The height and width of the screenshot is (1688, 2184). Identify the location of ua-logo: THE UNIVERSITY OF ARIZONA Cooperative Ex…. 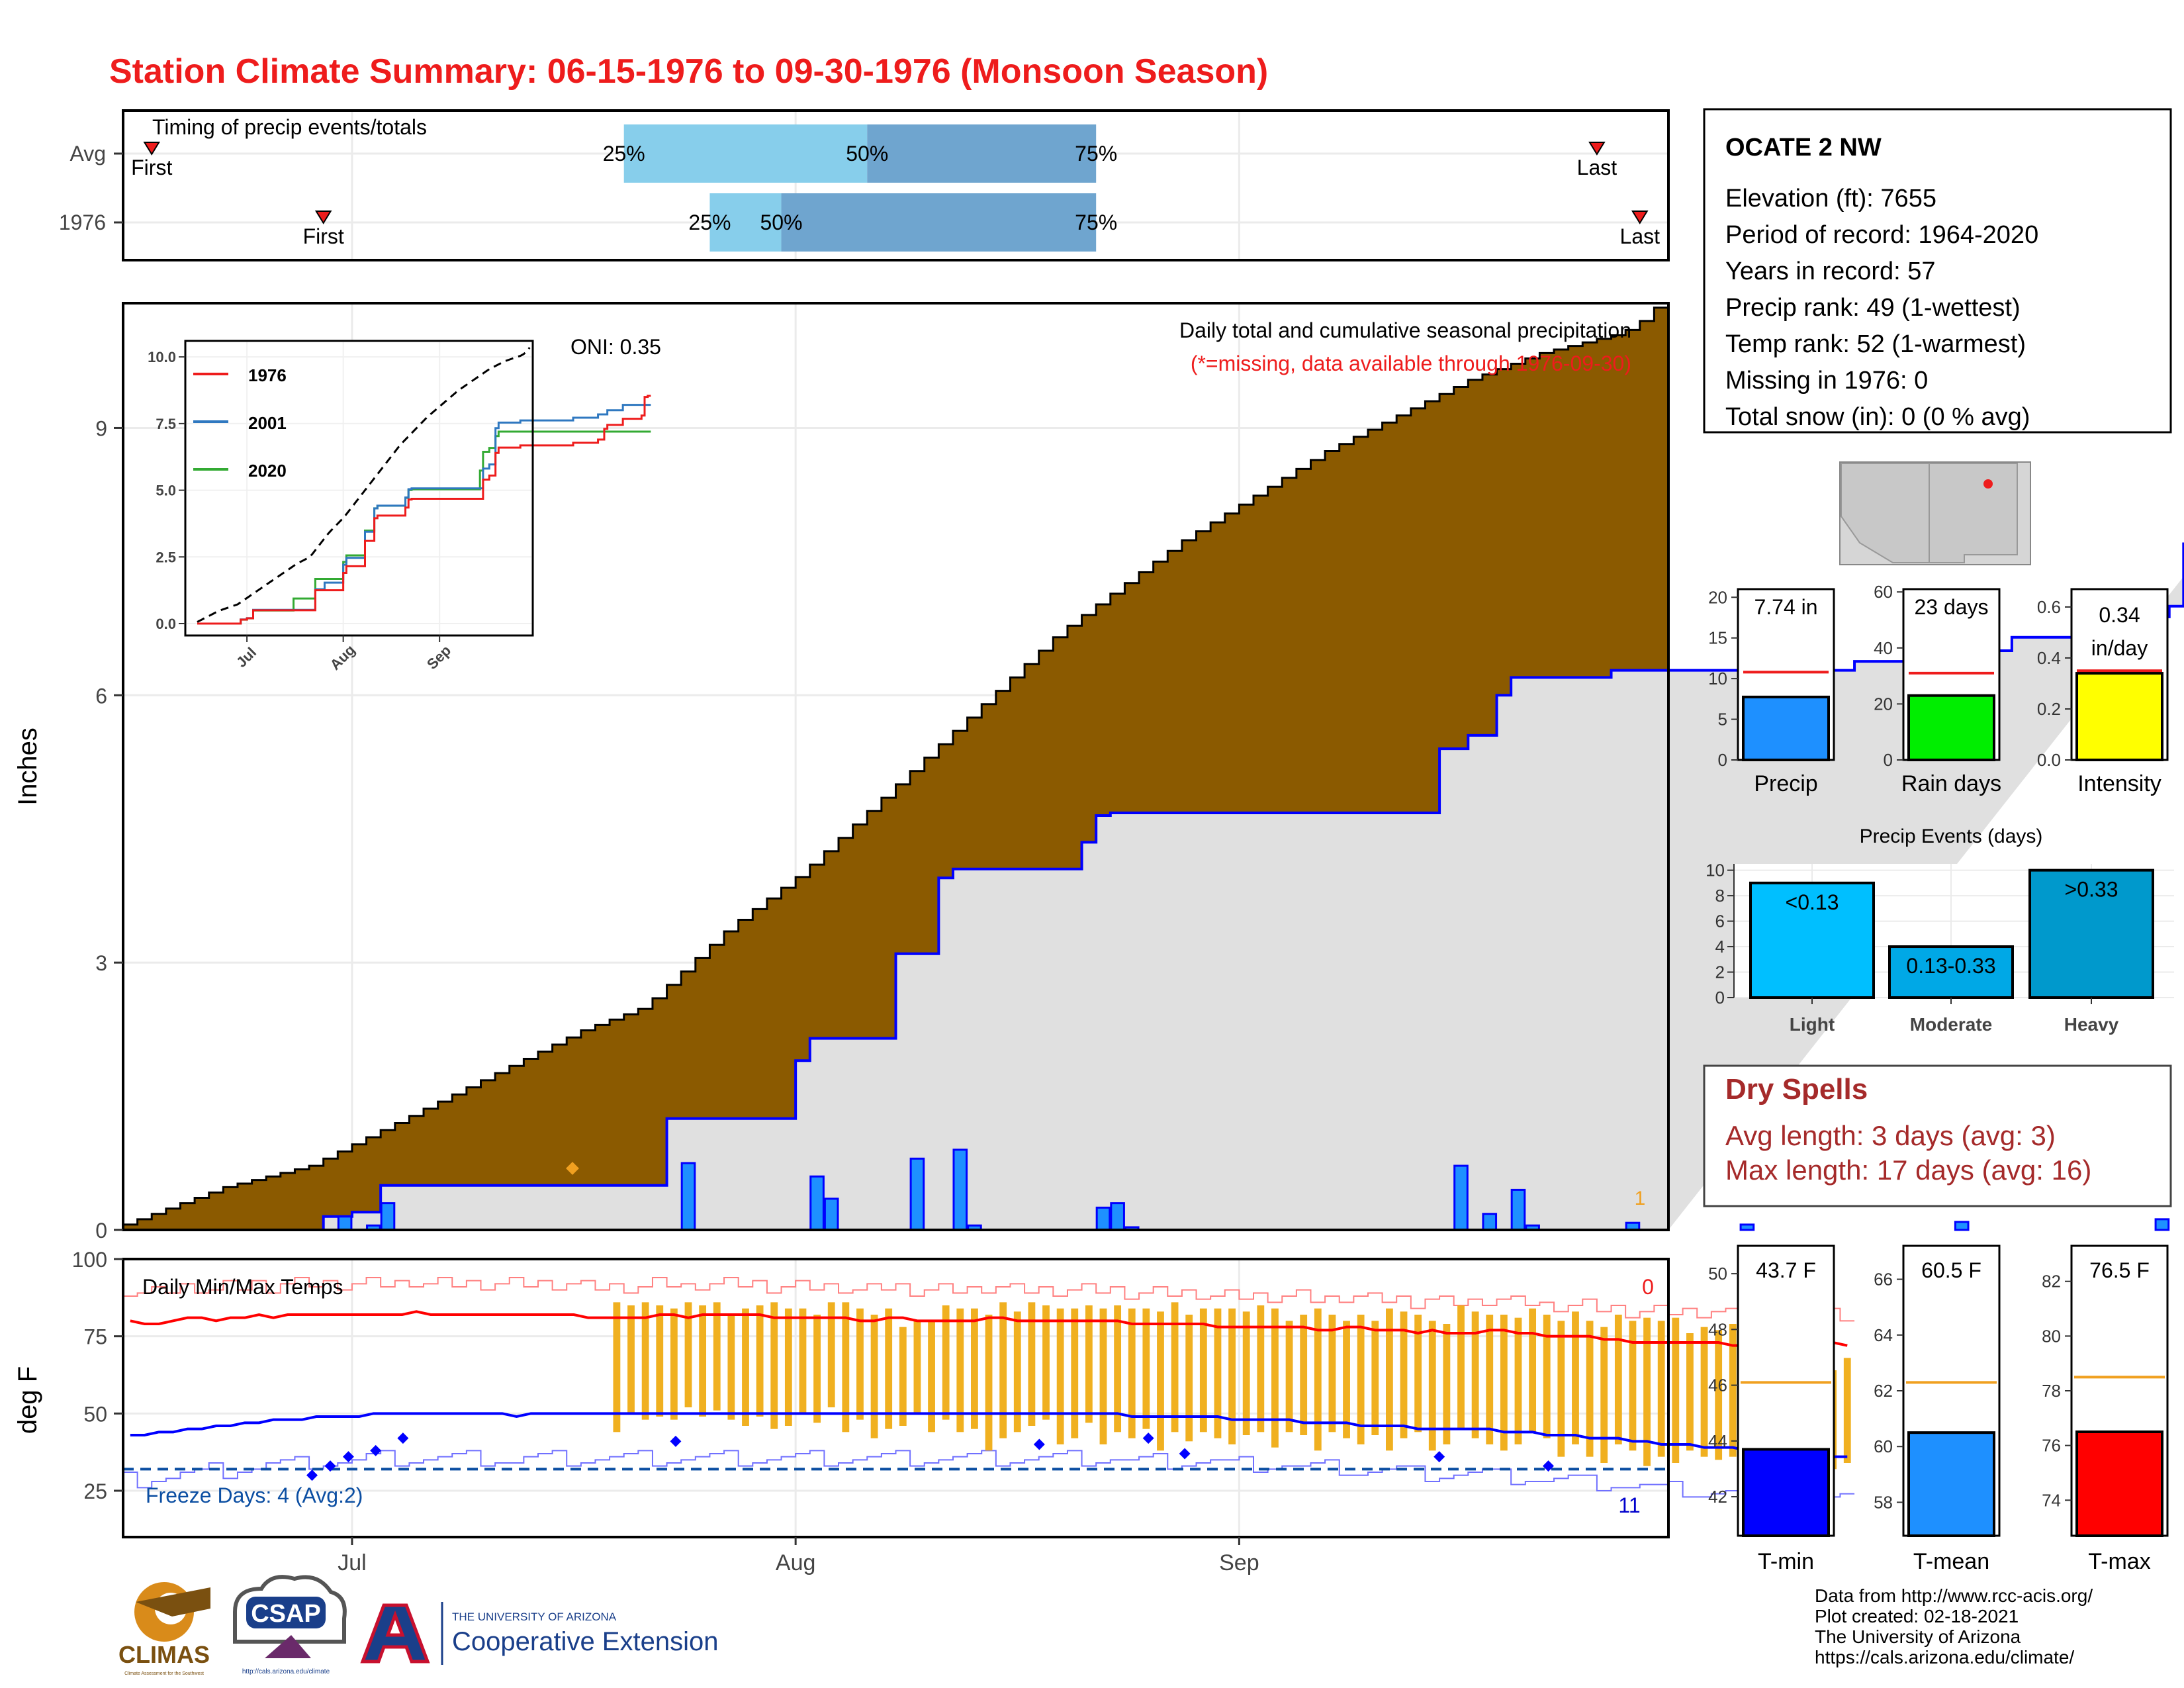
(539, 1633).